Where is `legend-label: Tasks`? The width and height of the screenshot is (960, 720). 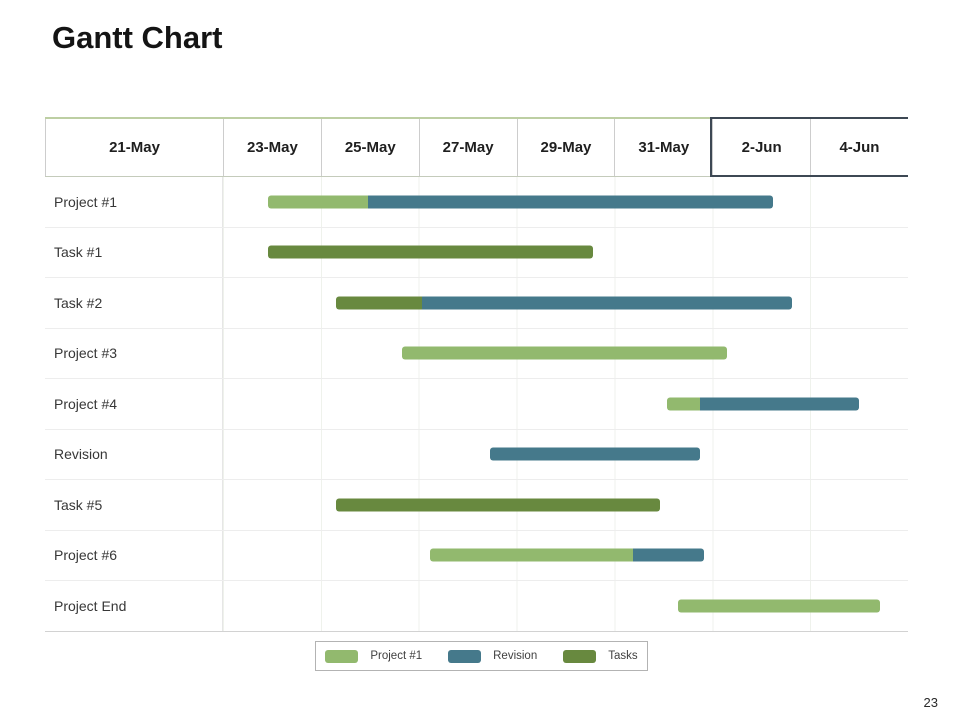
legend-label: Tasks is located at coordinates (623, 656).